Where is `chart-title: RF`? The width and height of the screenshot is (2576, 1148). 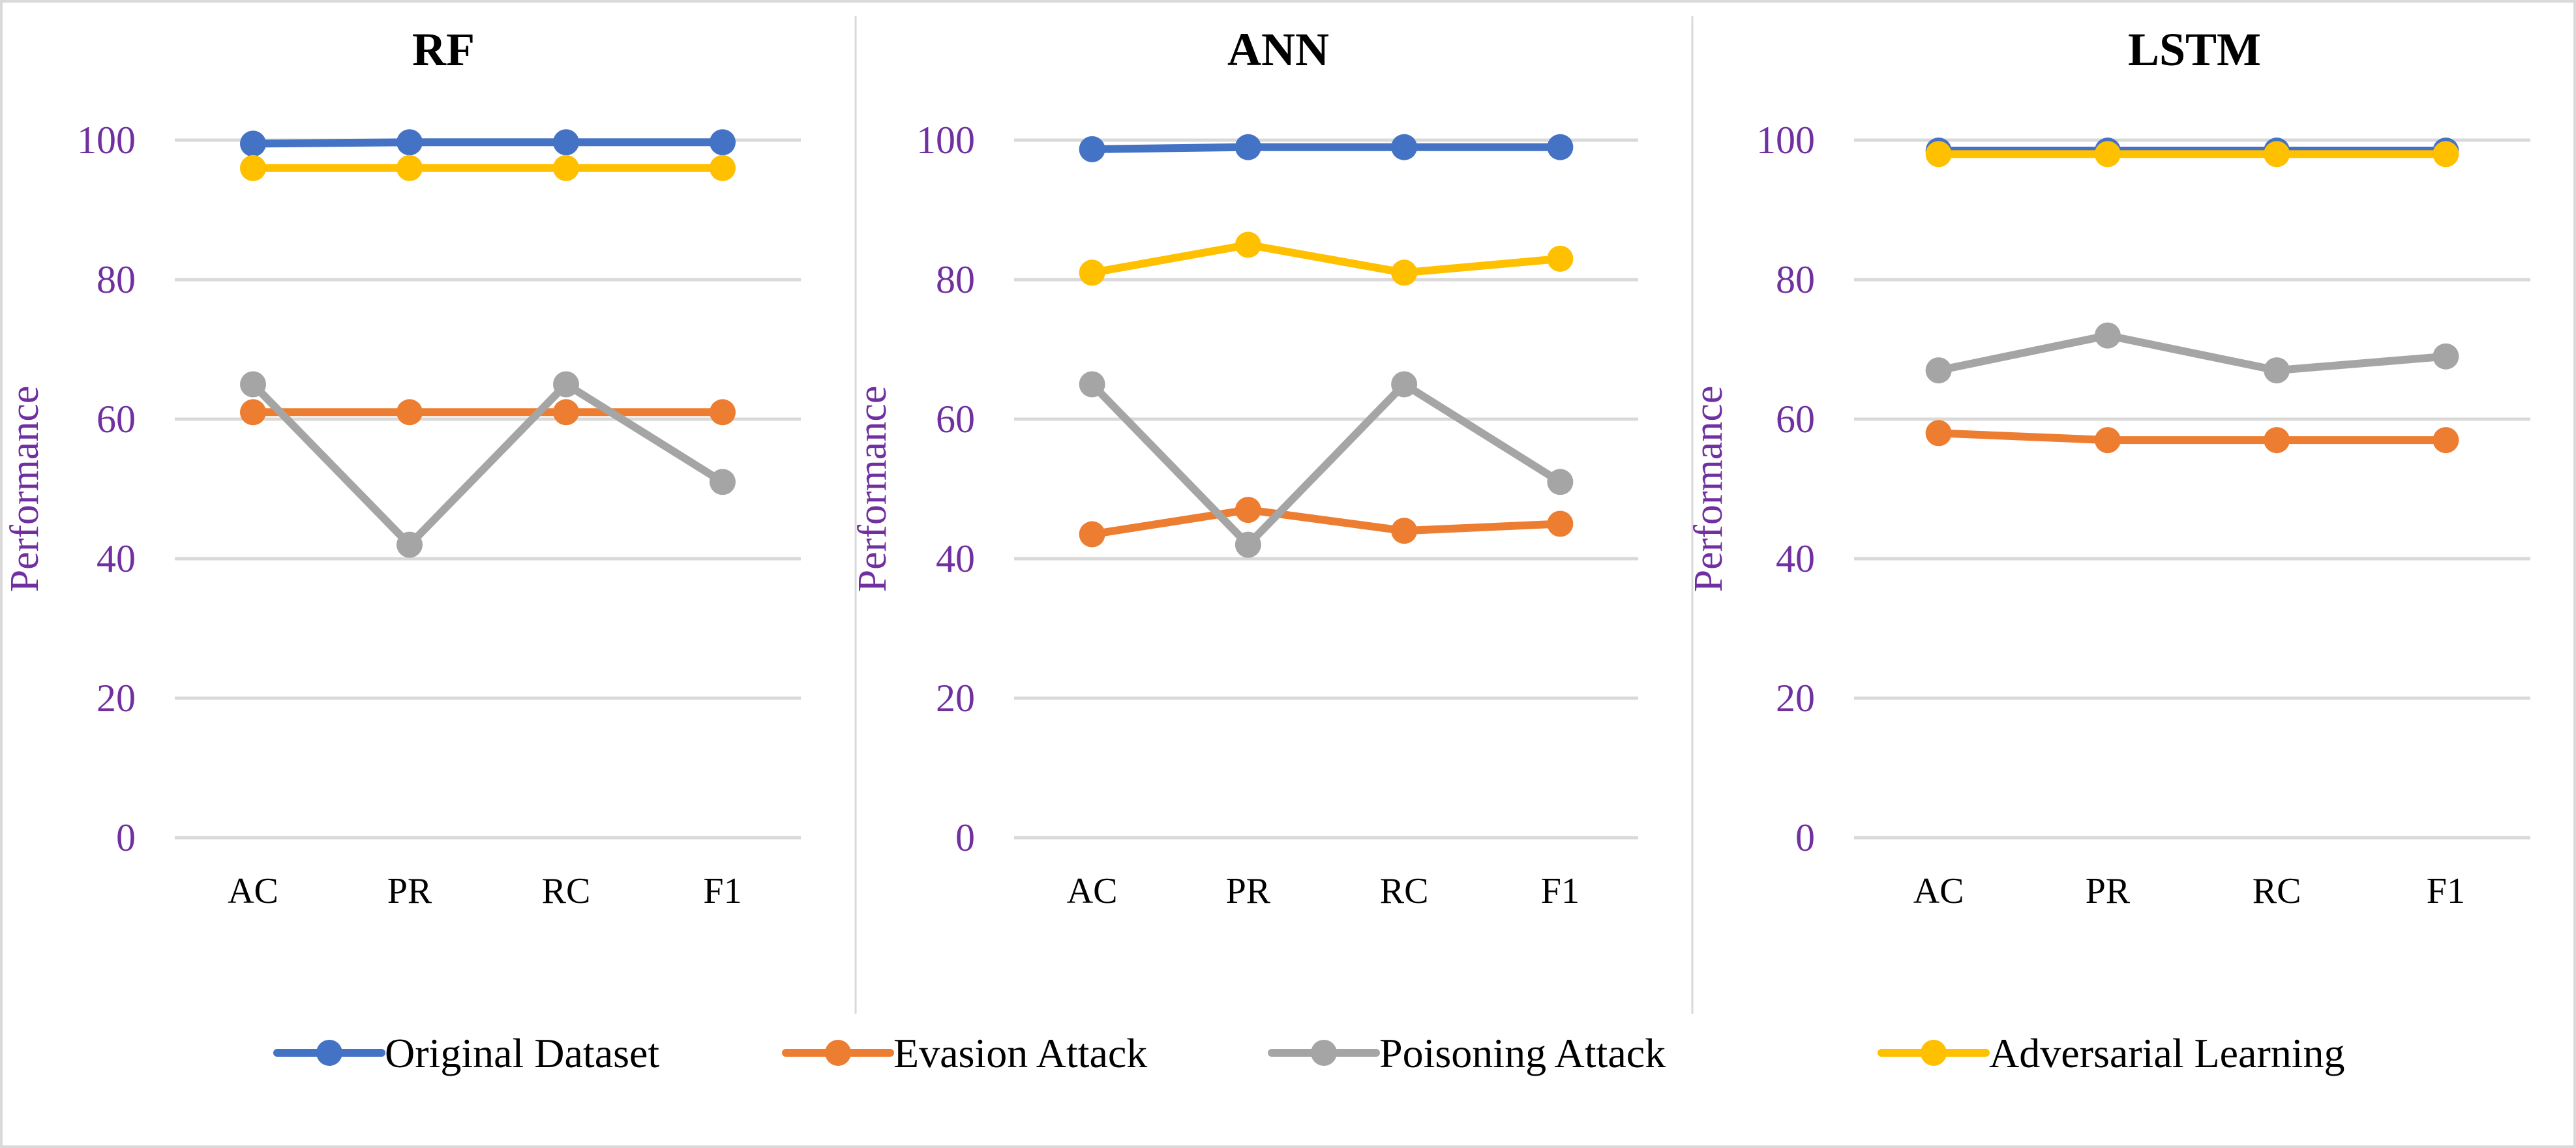
chart-title: RF is located at coordinates (443, 49).